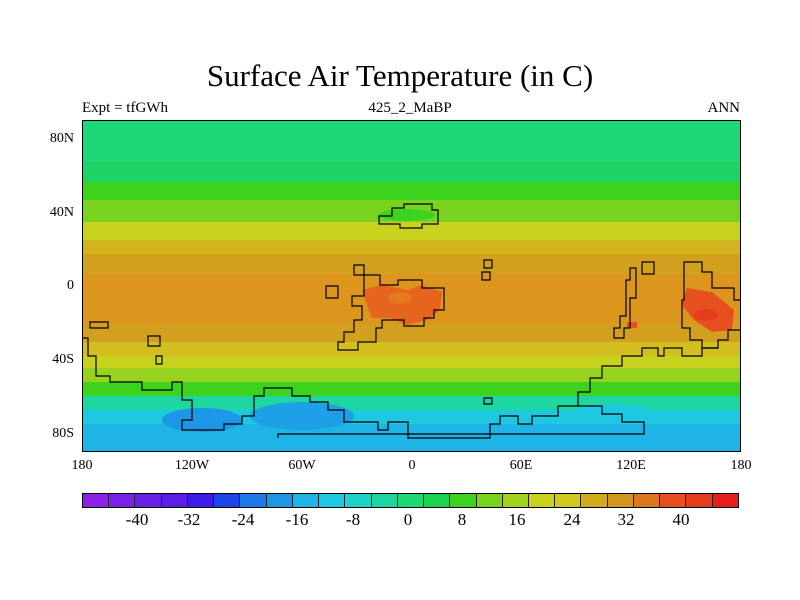 The width and height of the screenshot is (800, 600). I want to click on band-30s, so click(411, 349).